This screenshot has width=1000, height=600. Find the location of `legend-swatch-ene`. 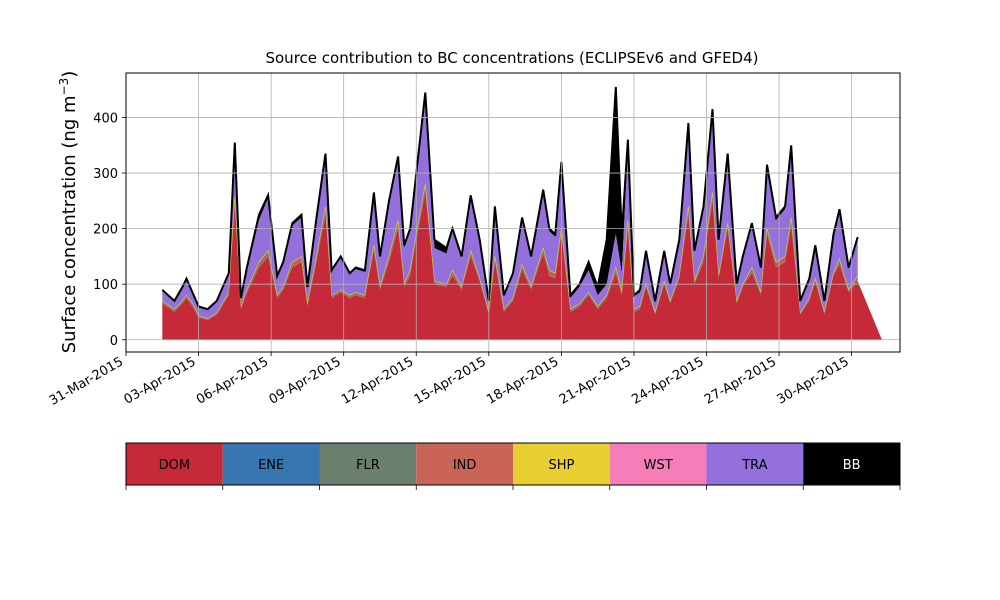

legend-swatch-ene is located at coordinates (271, 464).